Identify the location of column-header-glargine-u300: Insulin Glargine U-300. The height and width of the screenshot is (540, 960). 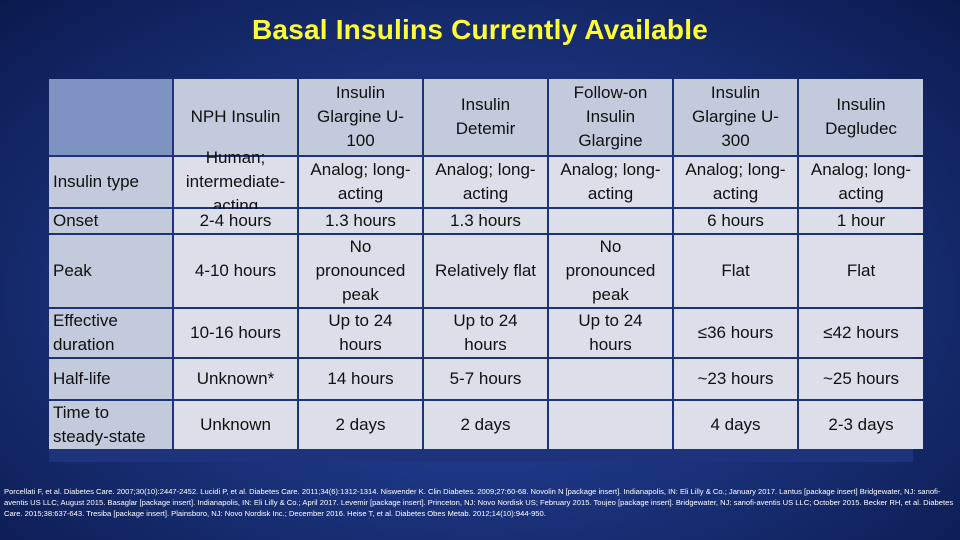
(735, 117).